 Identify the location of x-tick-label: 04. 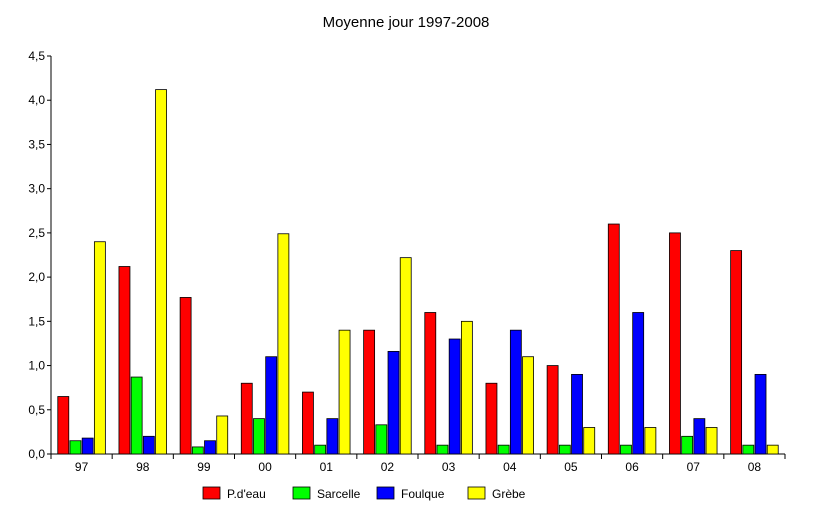
(510, 467).